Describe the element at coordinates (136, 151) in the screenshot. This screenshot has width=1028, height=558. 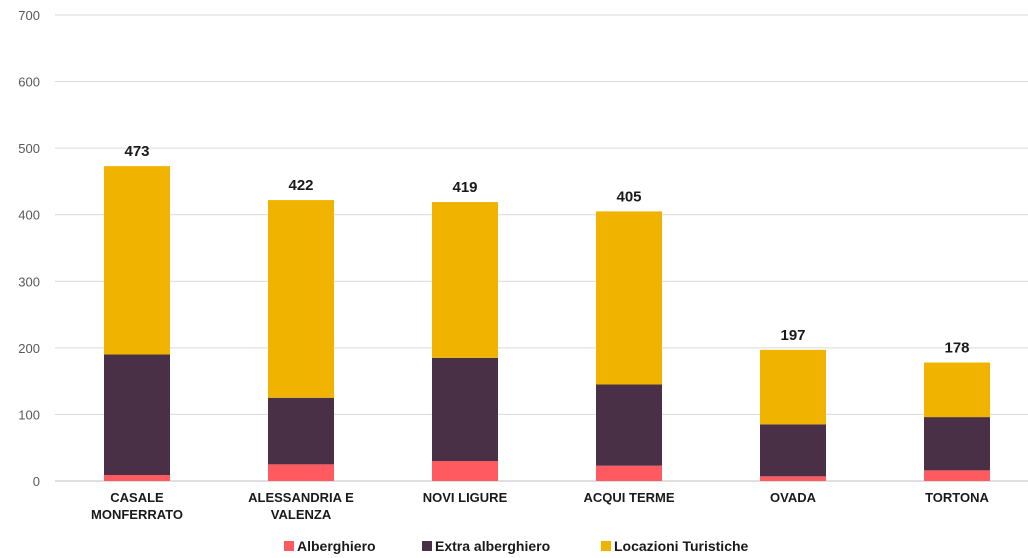
I see `bar-total-label: 473` at that location.